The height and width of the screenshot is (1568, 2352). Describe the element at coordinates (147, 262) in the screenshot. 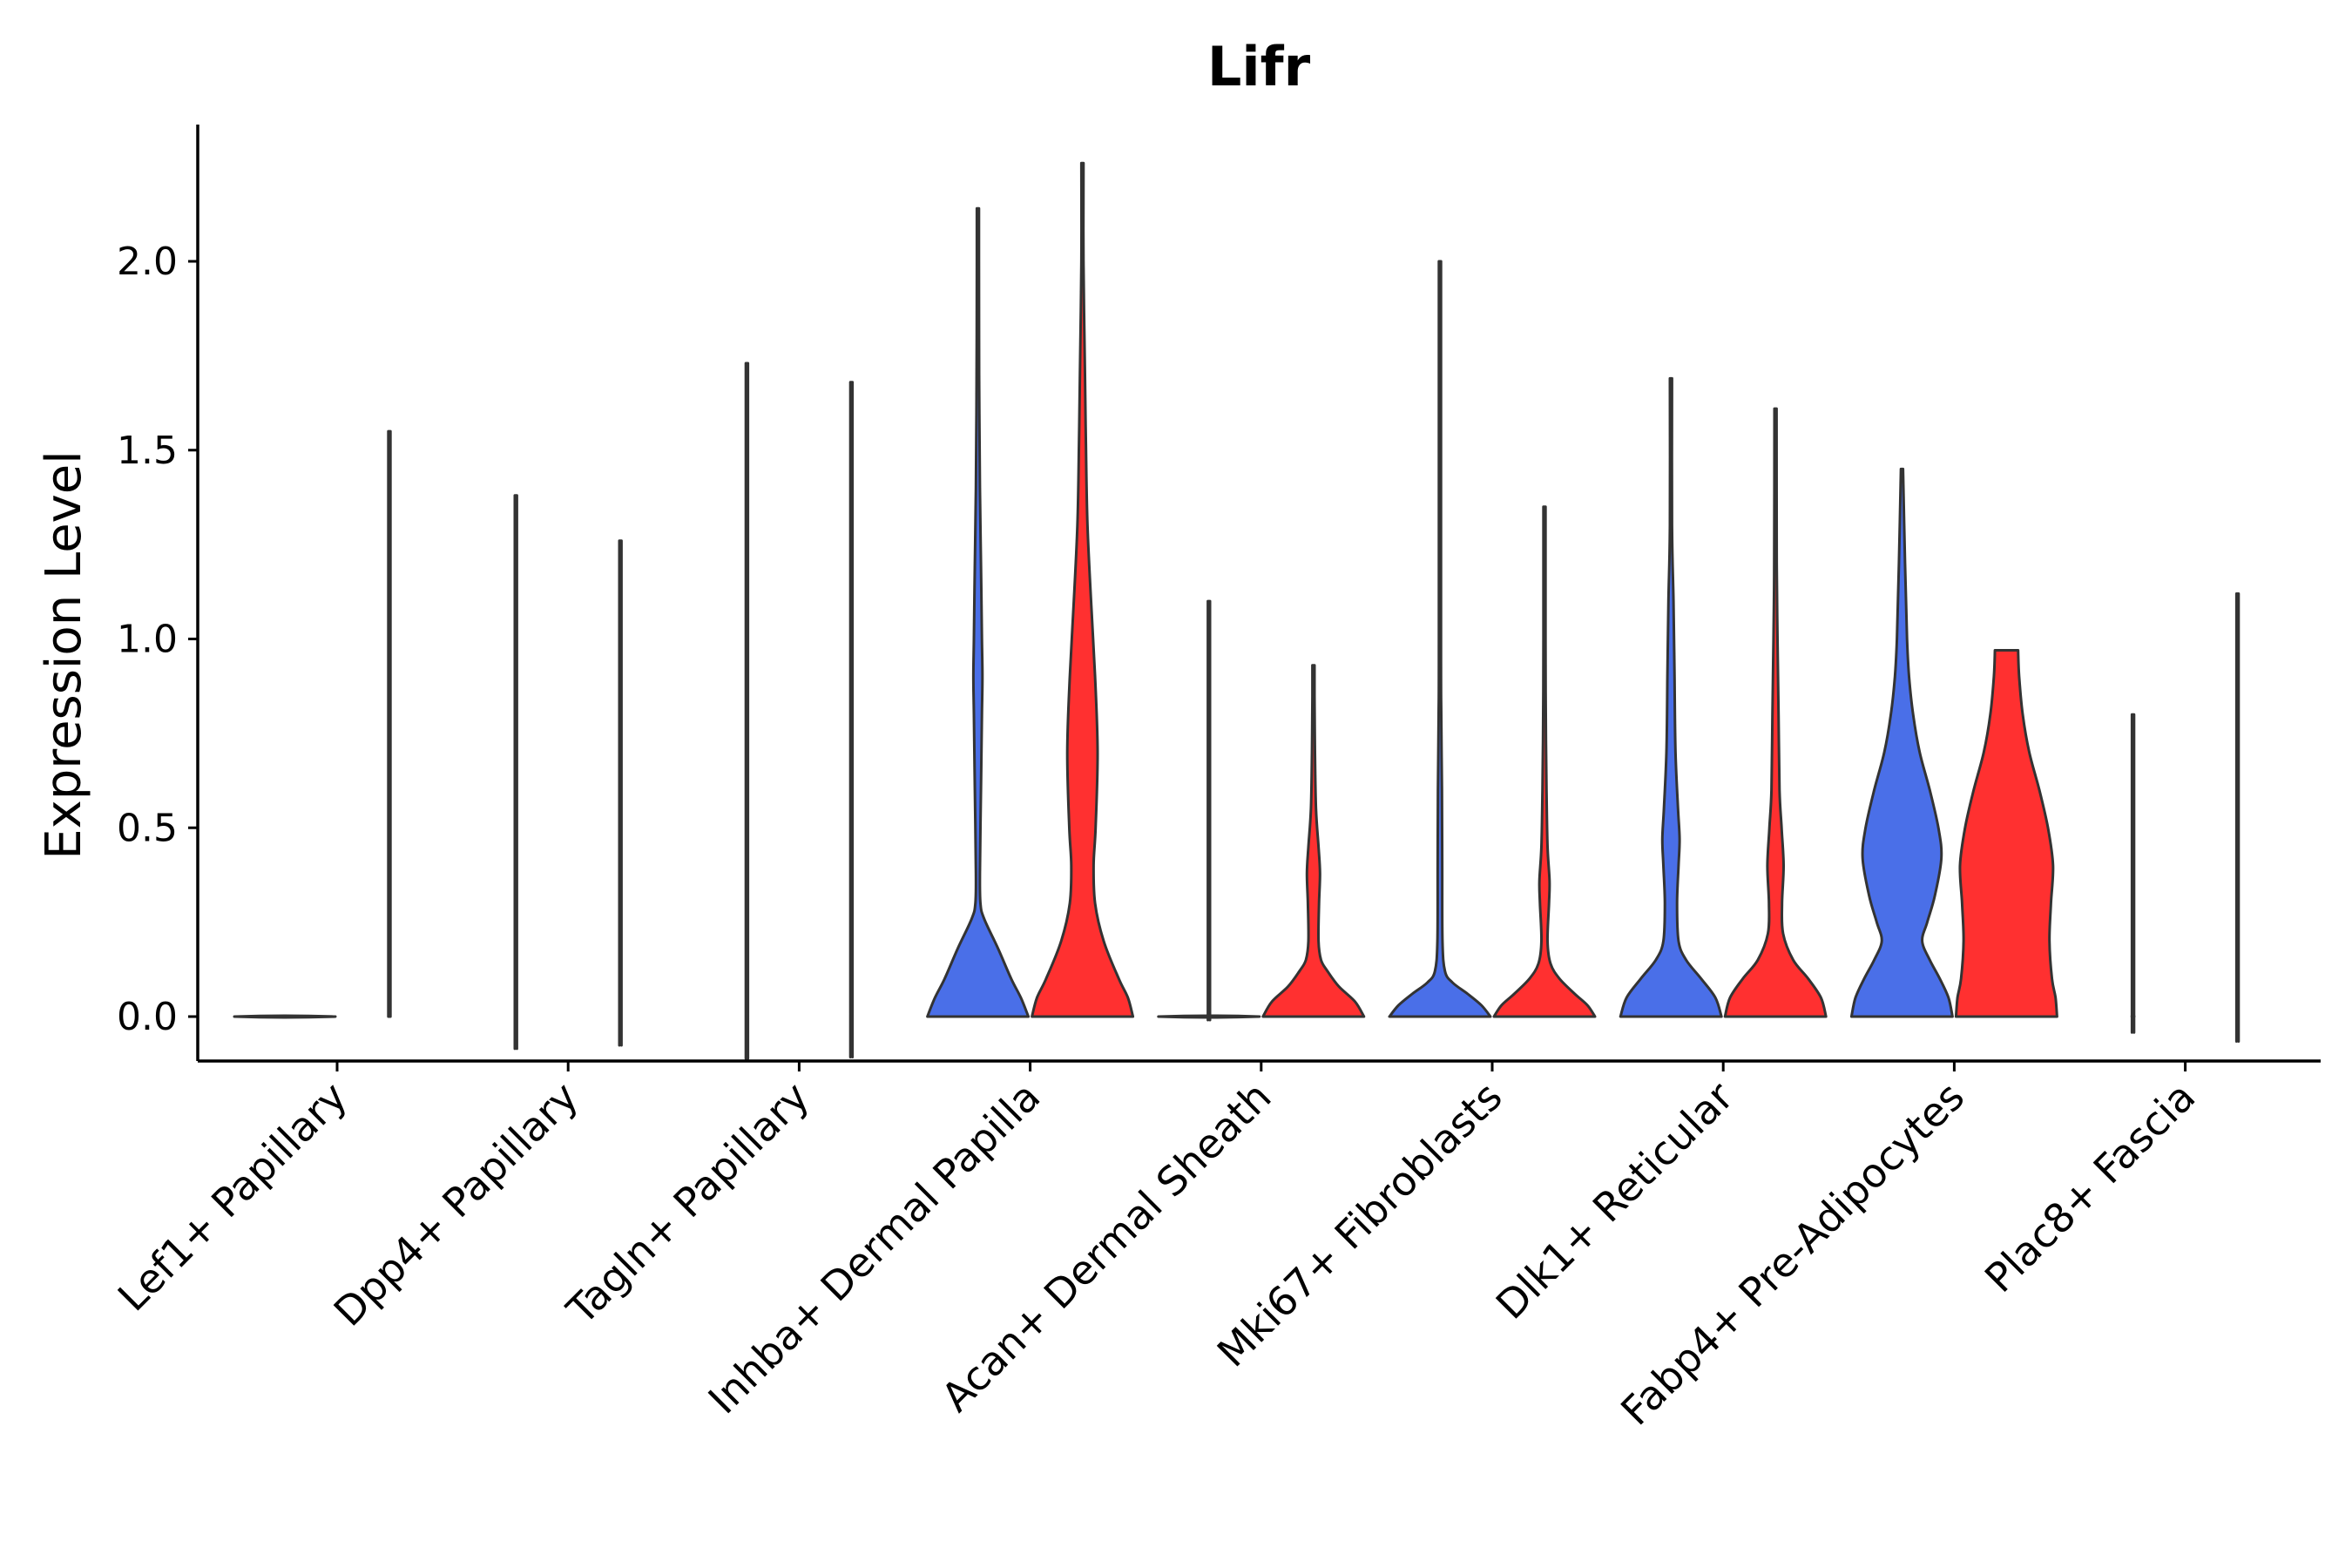

I see `y-tick-label: 2.0` at that location.